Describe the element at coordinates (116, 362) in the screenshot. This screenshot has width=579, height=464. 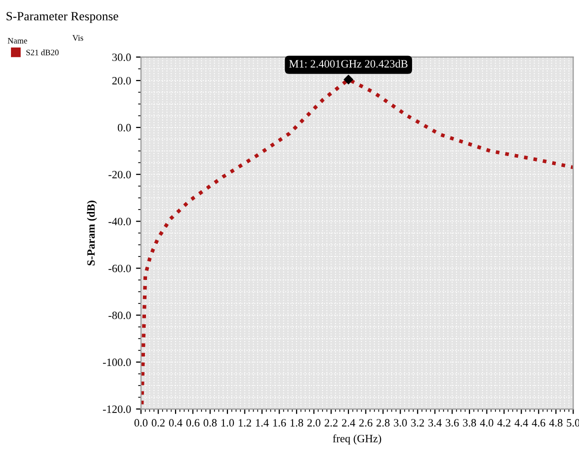
I see `y-tick-label: -100.0` at that location.